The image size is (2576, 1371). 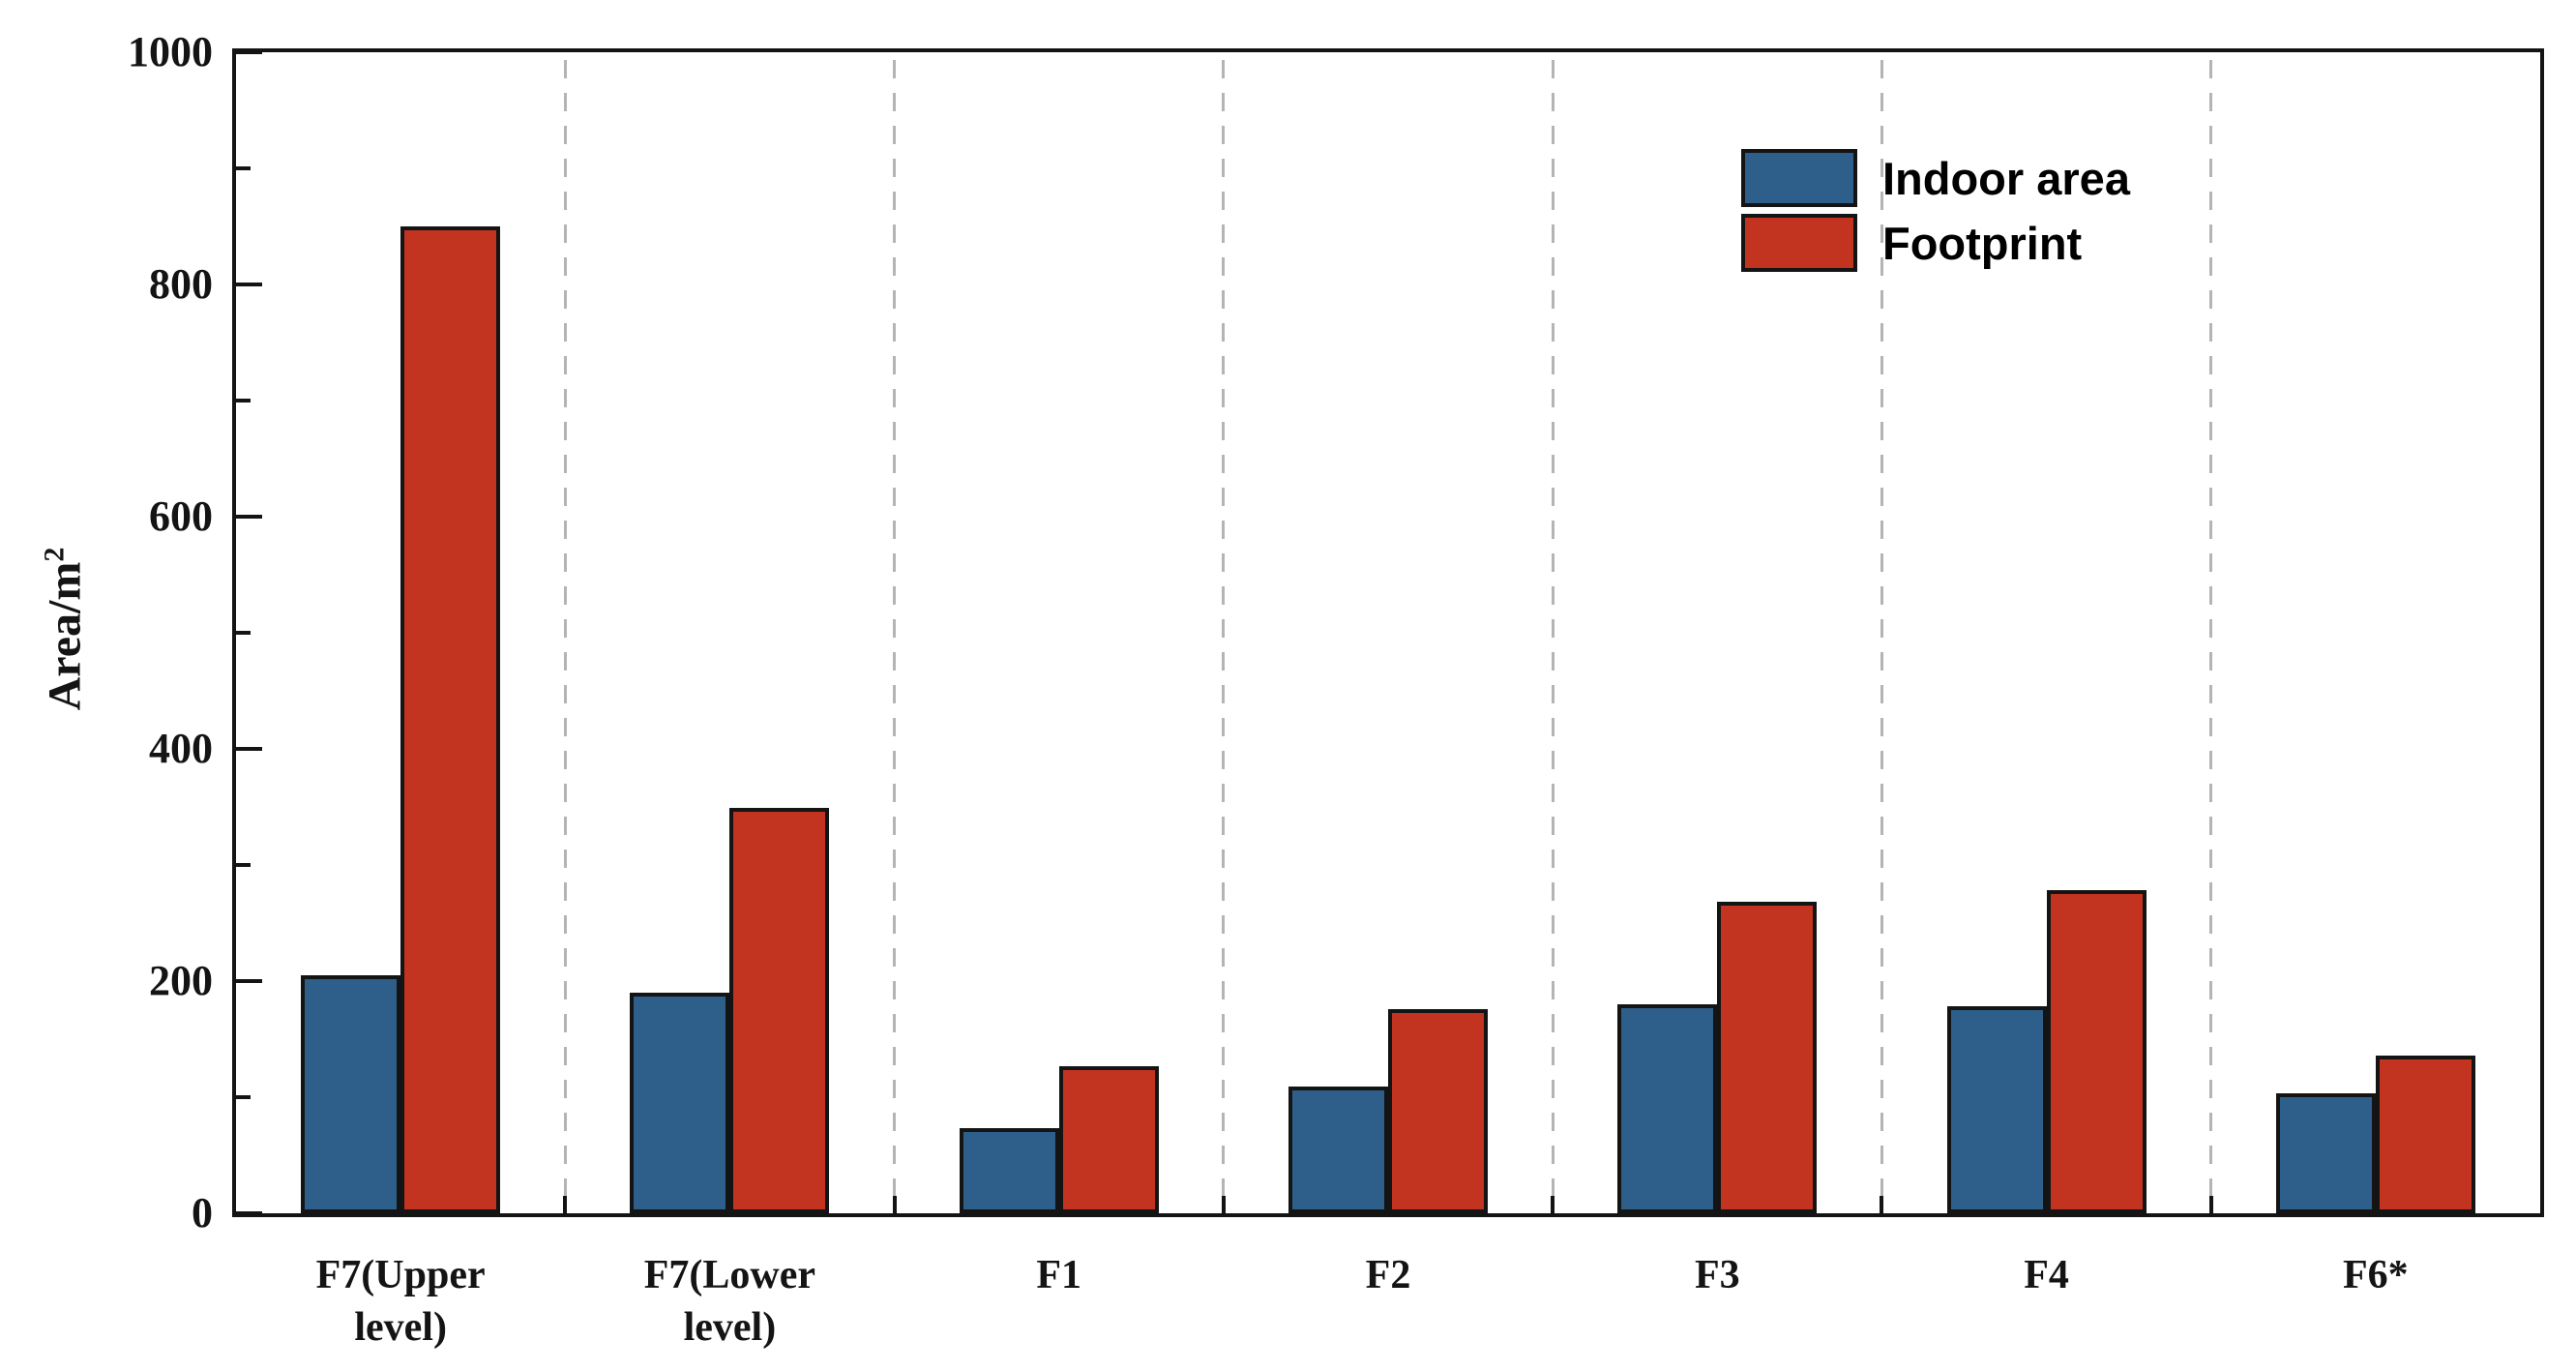 What do you see at coordinates (65, 636) in the screenshot?
I see `y-axis-title-text: Area/m` at bounding box center [65, 636].